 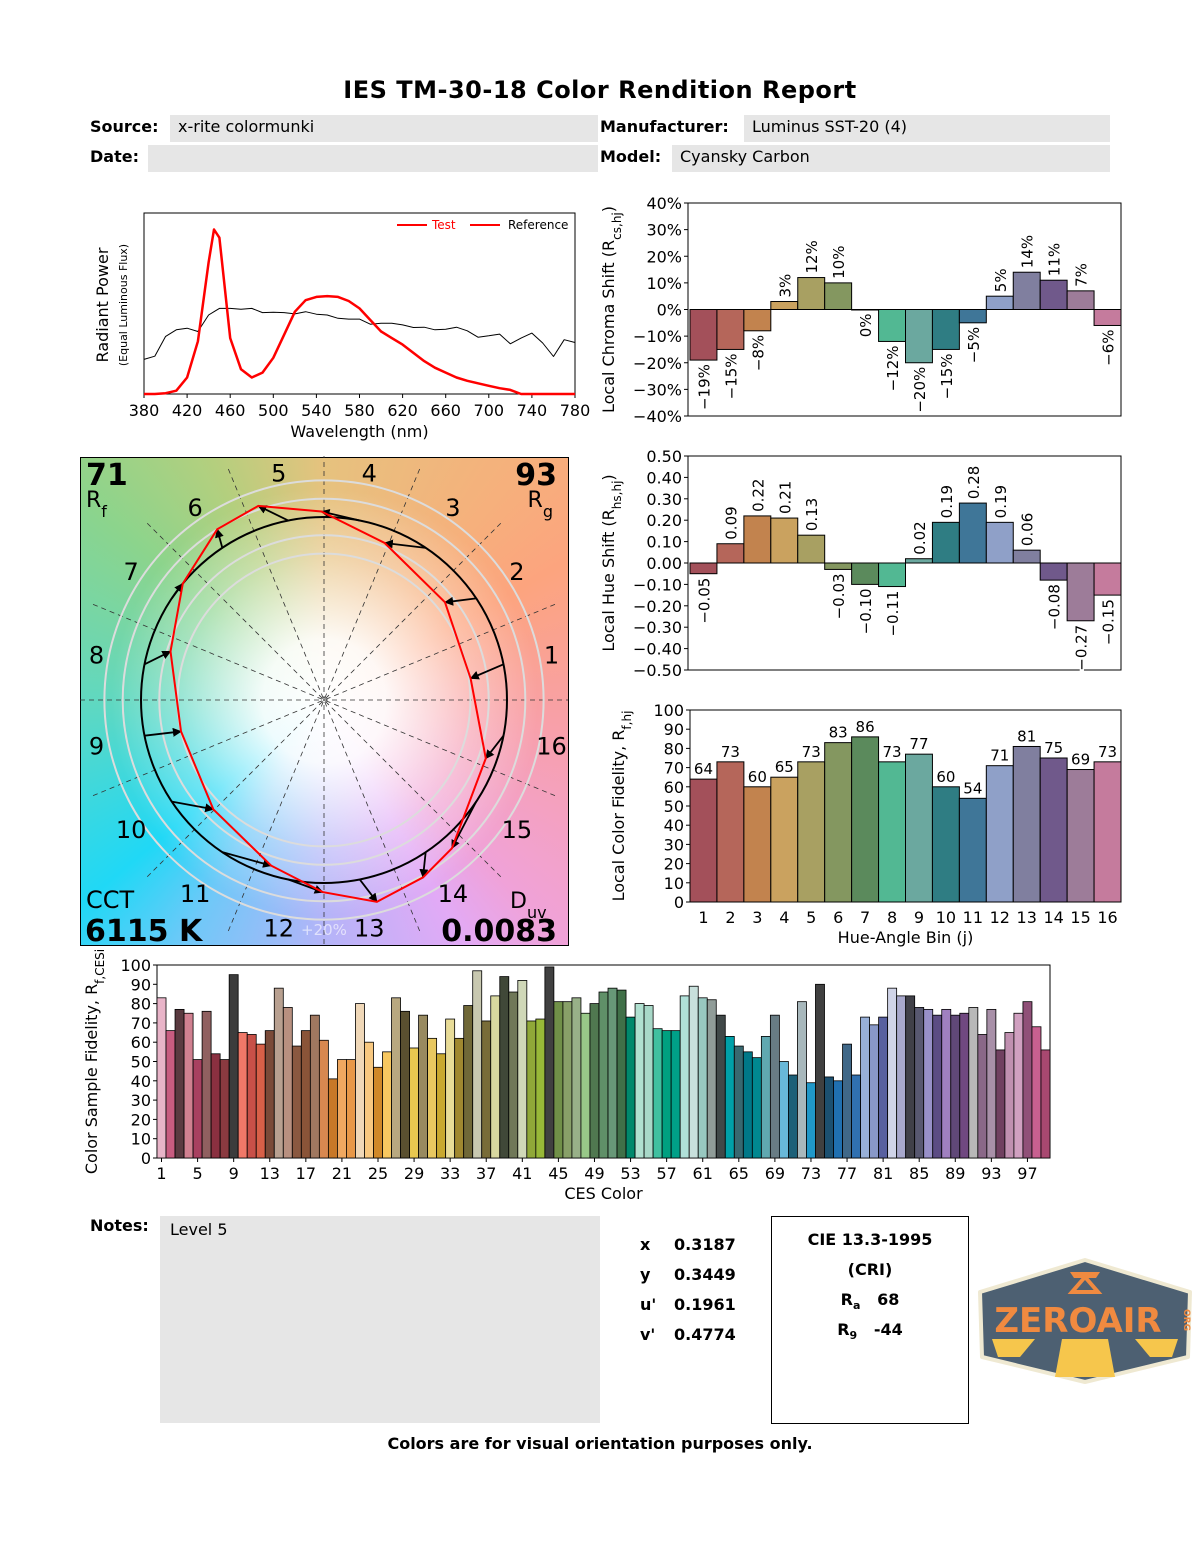 What do you see at coordinates (369, 473) in the screenshot?
I see `bin-label: 4` at bounding box center [369, 473].